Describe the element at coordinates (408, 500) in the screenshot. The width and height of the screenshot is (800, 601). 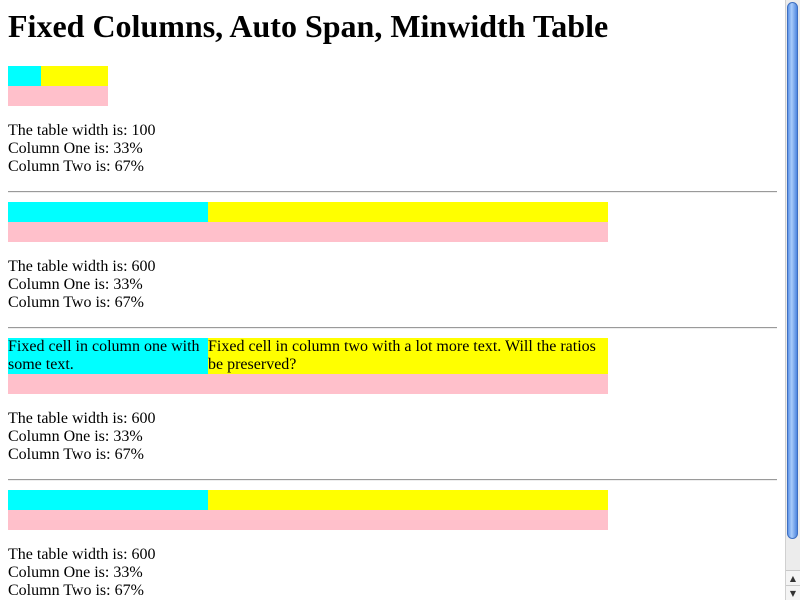
I see `table4-column-two-cell` at that location.